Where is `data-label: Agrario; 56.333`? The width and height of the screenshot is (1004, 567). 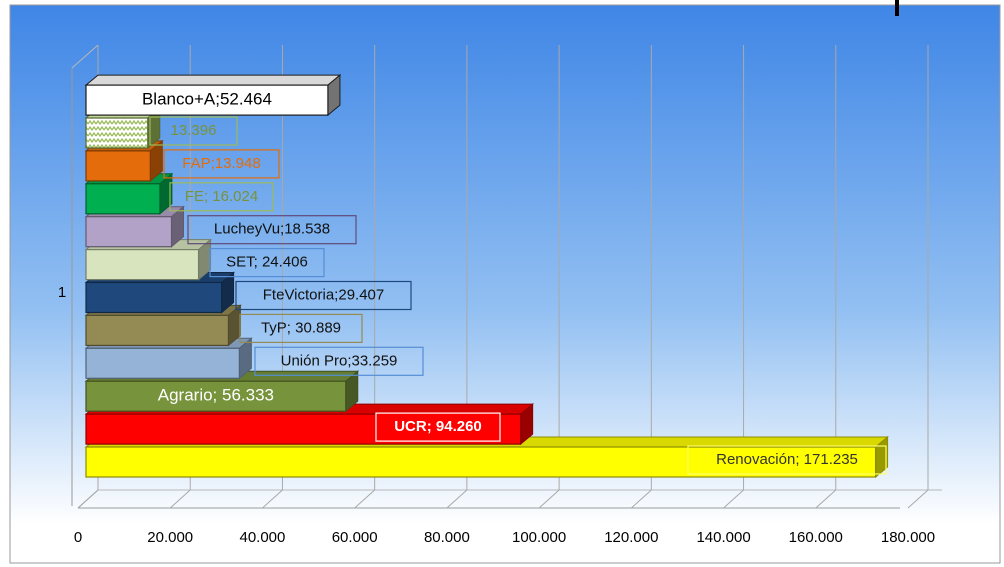
data-label: Agrario; 56.333 is located at coordinates (216, 395).